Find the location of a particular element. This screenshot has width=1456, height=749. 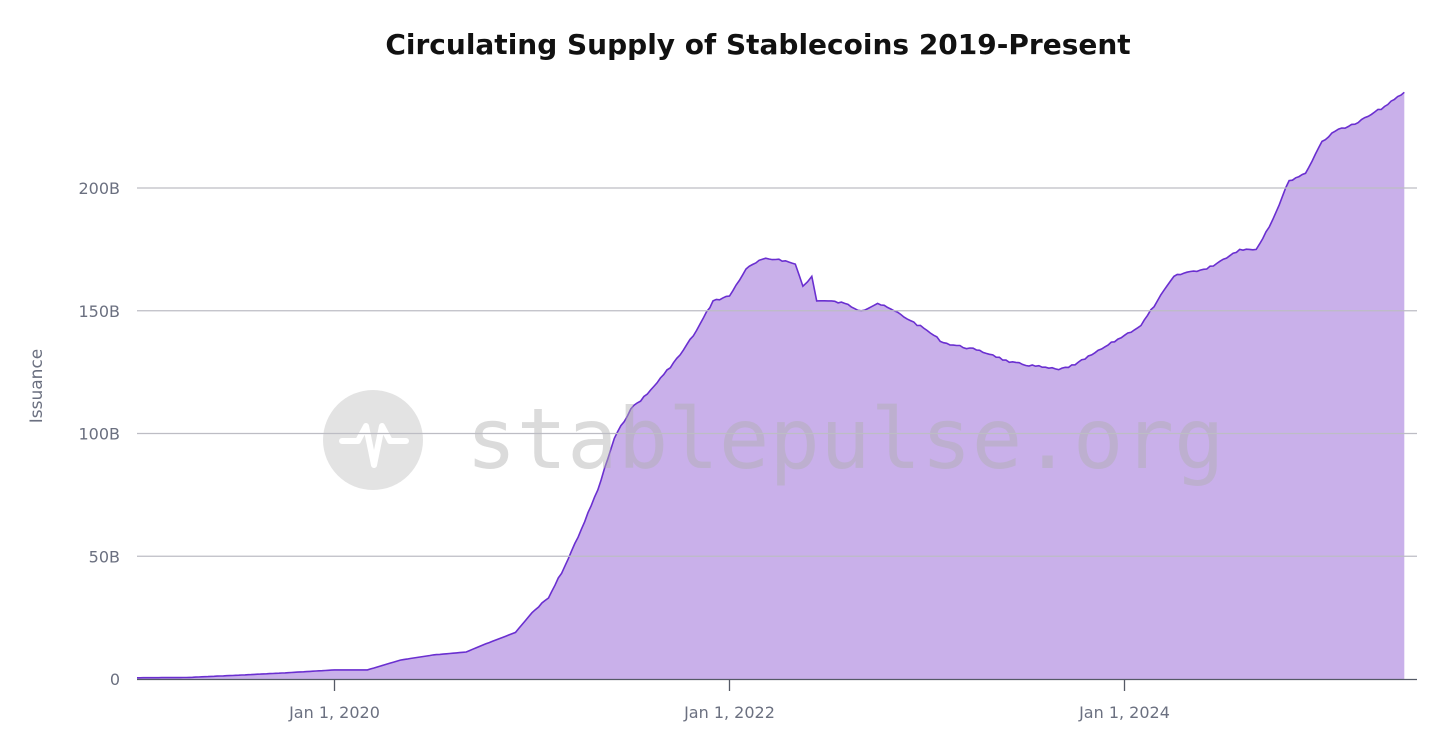

y-tick-label: 0 is located at coordinates (115, 679).